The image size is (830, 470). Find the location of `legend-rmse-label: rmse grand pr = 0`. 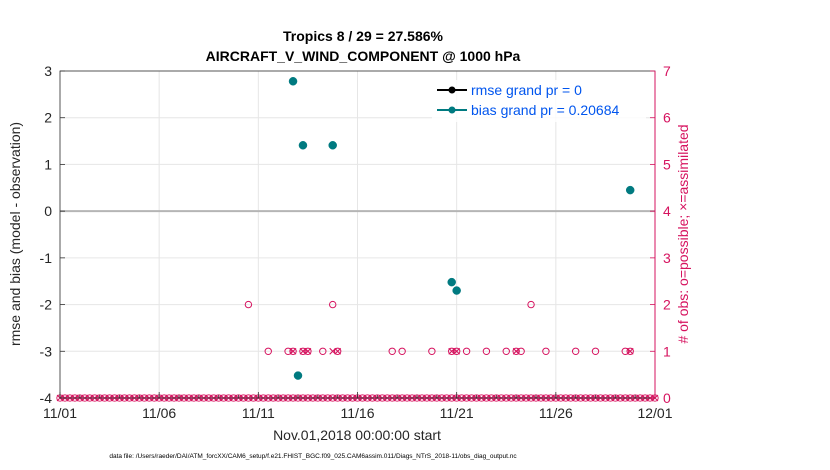

legend-rmse-label: rmse grand pr = 0 is located at coordinates (526, 90).